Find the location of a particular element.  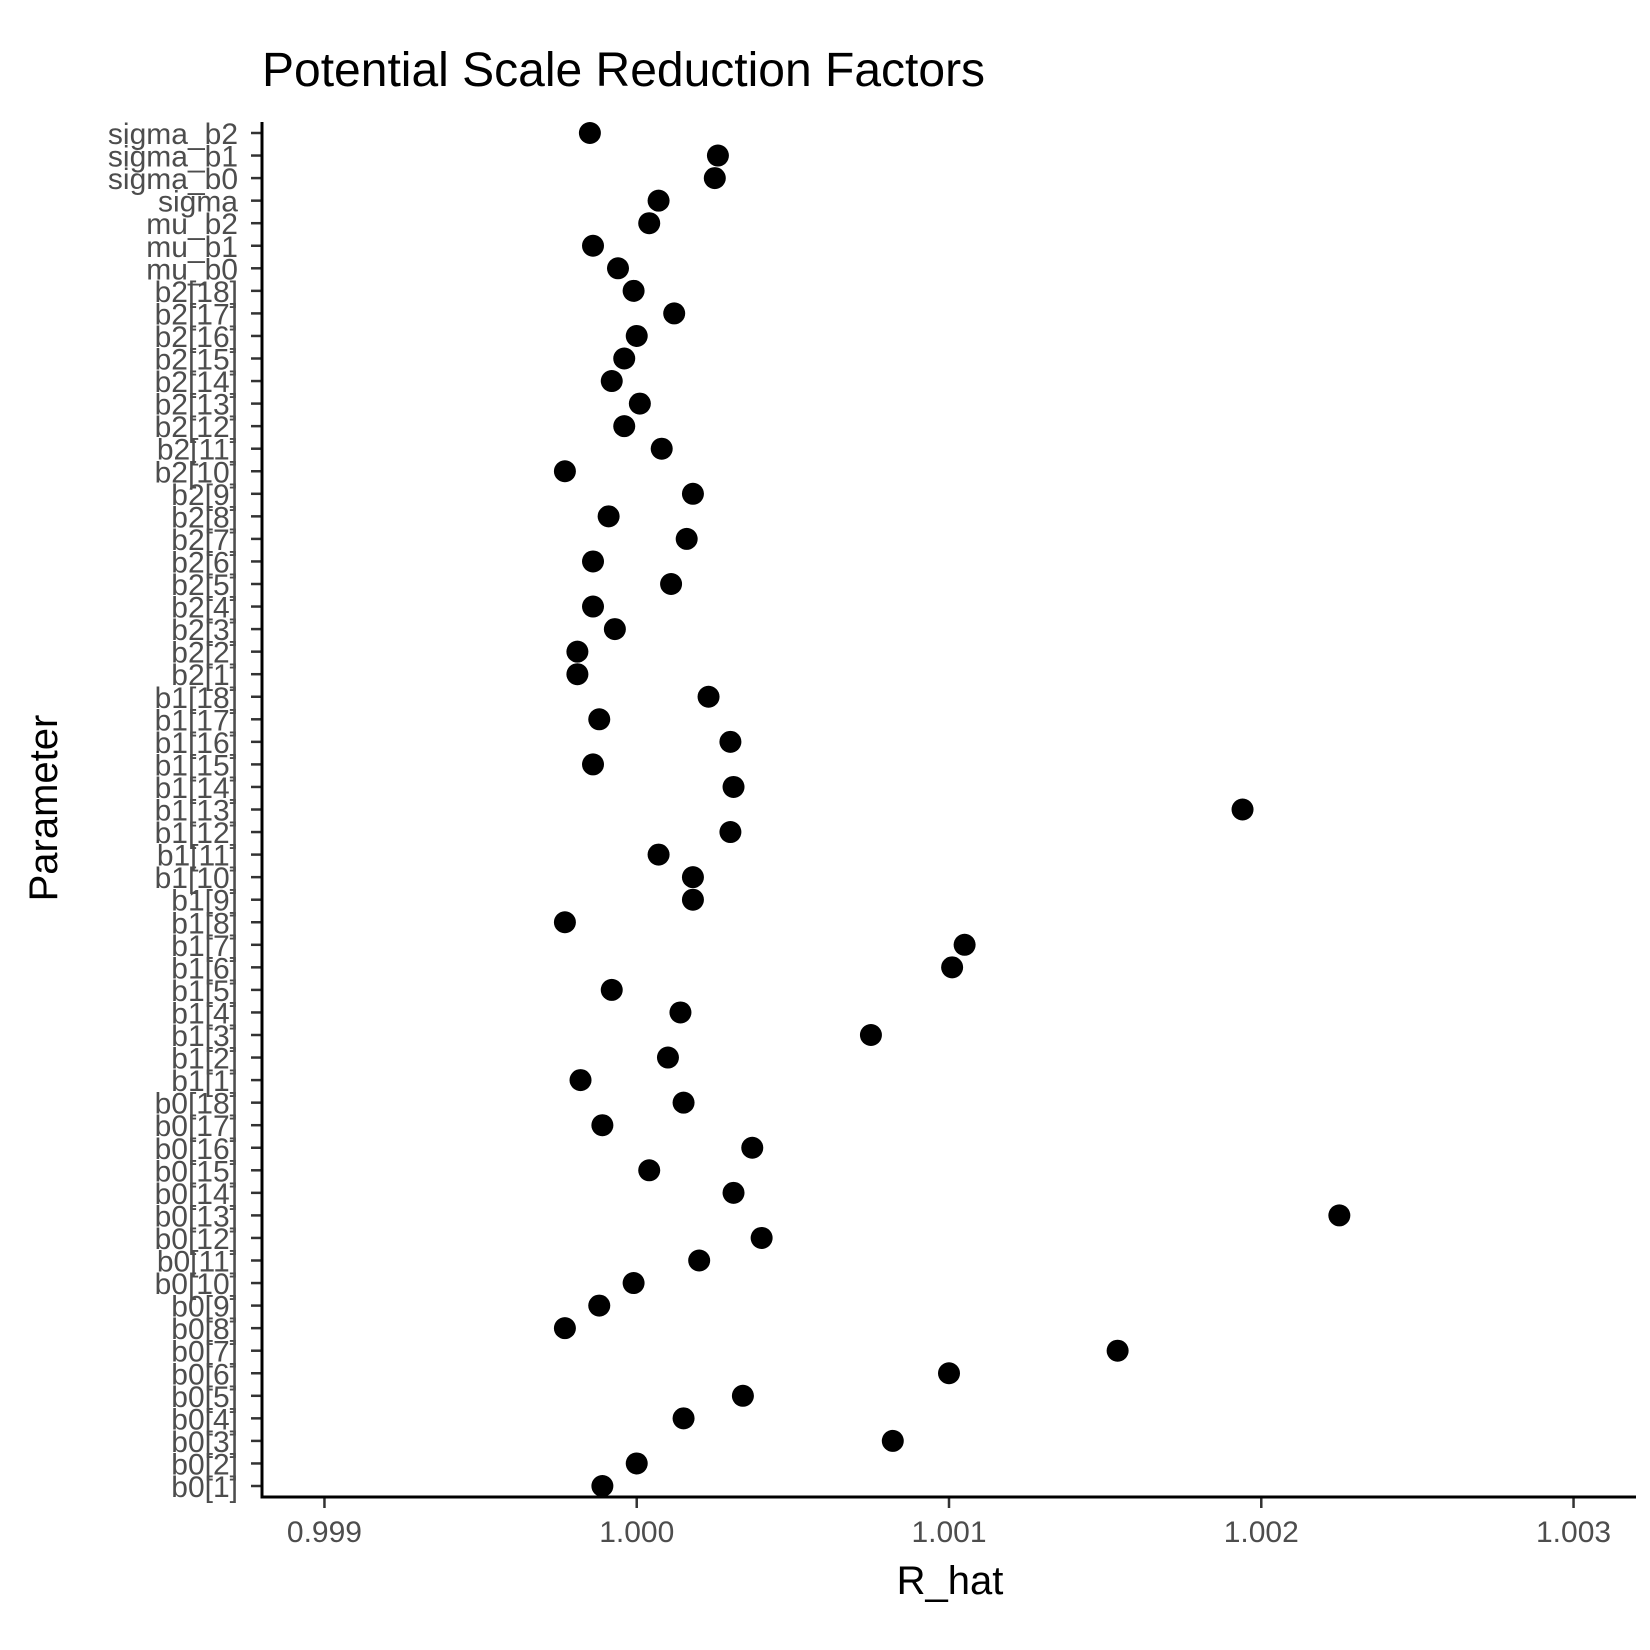

y-tick-label: b0[8] is located at coordinates (204, 1329).